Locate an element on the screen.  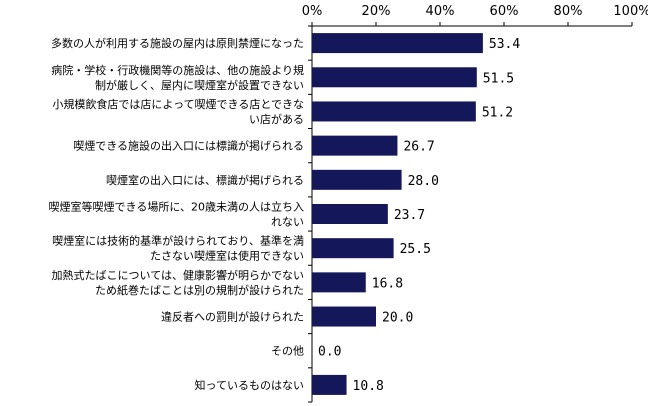
data-label: 53.4 is located at coordinates (504, 44).